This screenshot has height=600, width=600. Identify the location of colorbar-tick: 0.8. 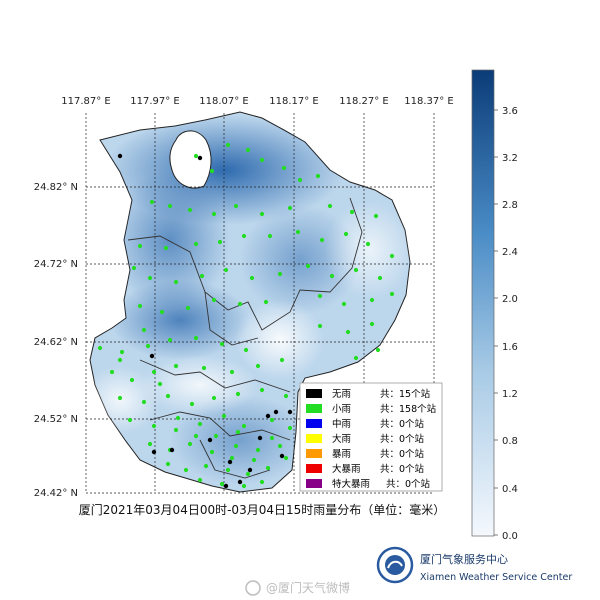
(510, 441).